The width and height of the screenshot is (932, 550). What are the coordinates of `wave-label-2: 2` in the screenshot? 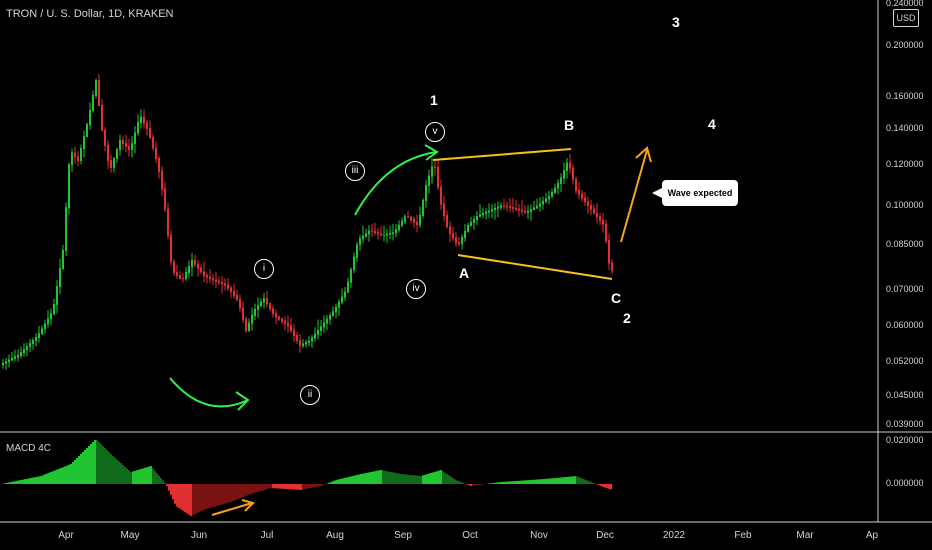 It's located at (627, 318).